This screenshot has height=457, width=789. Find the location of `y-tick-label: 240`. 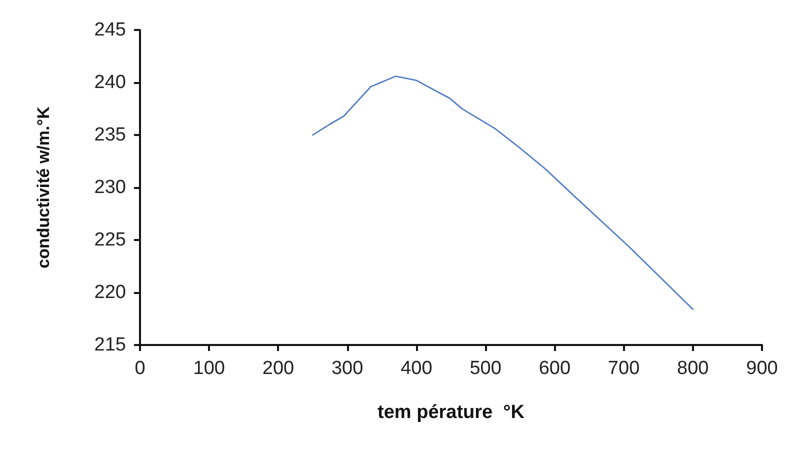

y-tick-label: 240 is located at coordinates (110, 82).